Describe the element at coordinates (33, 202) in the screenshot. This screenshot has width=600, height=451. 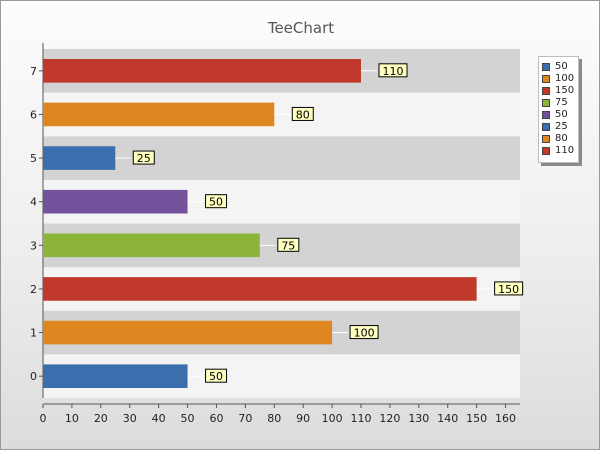
I see `y-tick-label: 4` at that location.